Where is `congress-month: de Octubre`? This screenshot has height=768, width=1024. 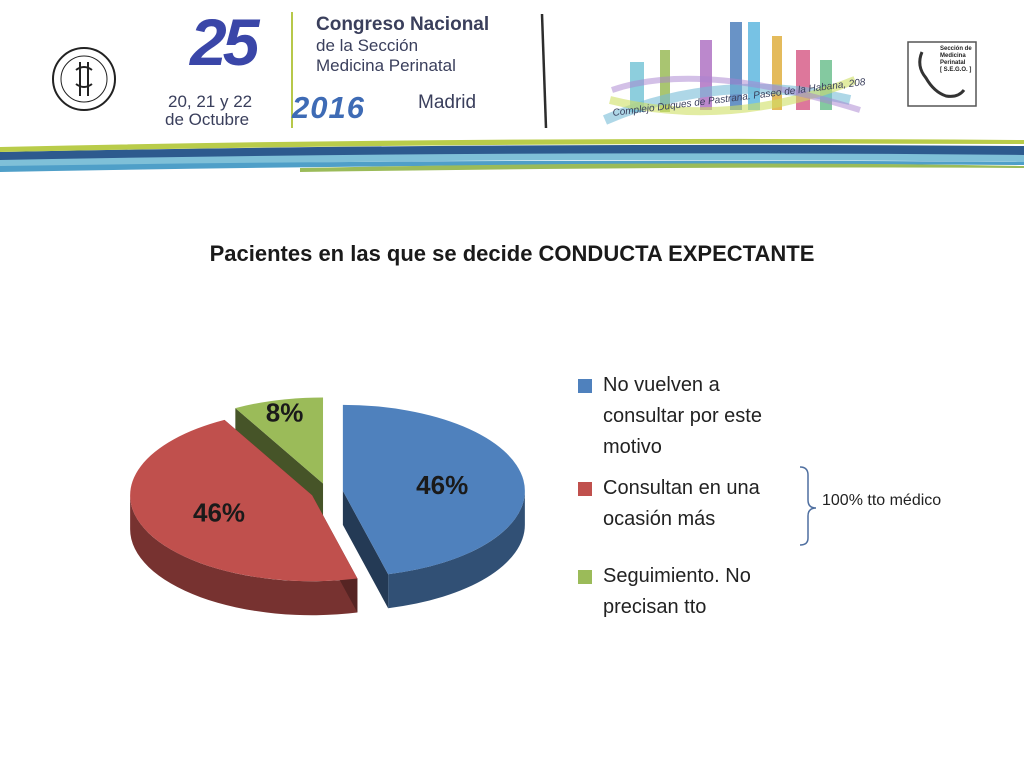 congress-month: de Octubre is located at coordinates (207, 119).